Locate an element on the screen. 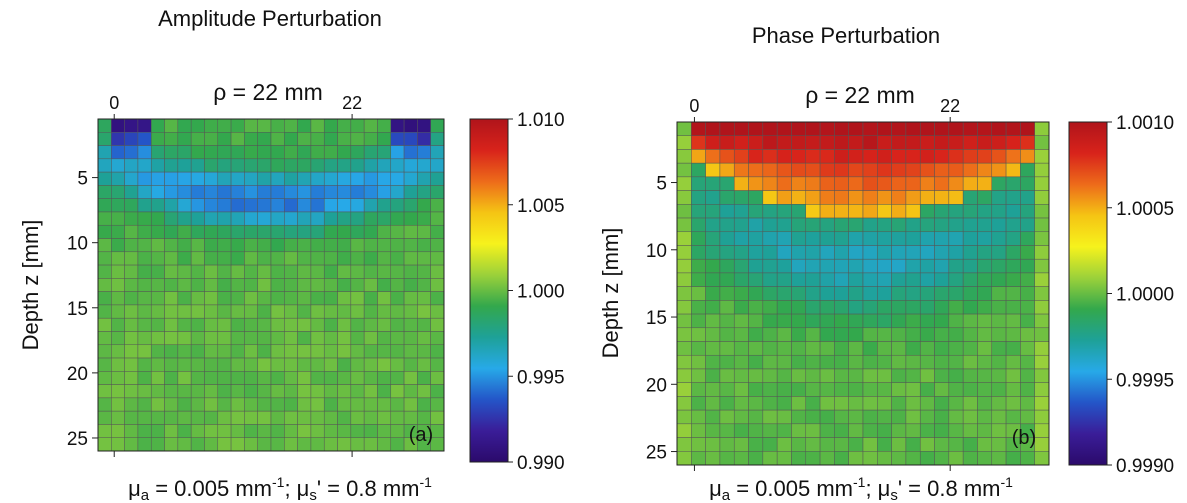 This screenshot has width=1187, height=503. colorbar-tick-label: 0.9990 is located at coordinates (1145, 466).